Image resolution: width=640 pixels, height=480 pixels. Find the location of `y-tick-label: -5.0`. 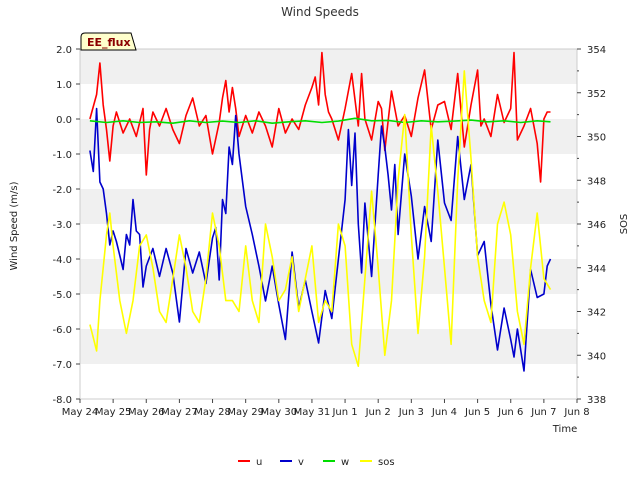

y-tick-label: -5.0 is located at coordinates (62, 295).